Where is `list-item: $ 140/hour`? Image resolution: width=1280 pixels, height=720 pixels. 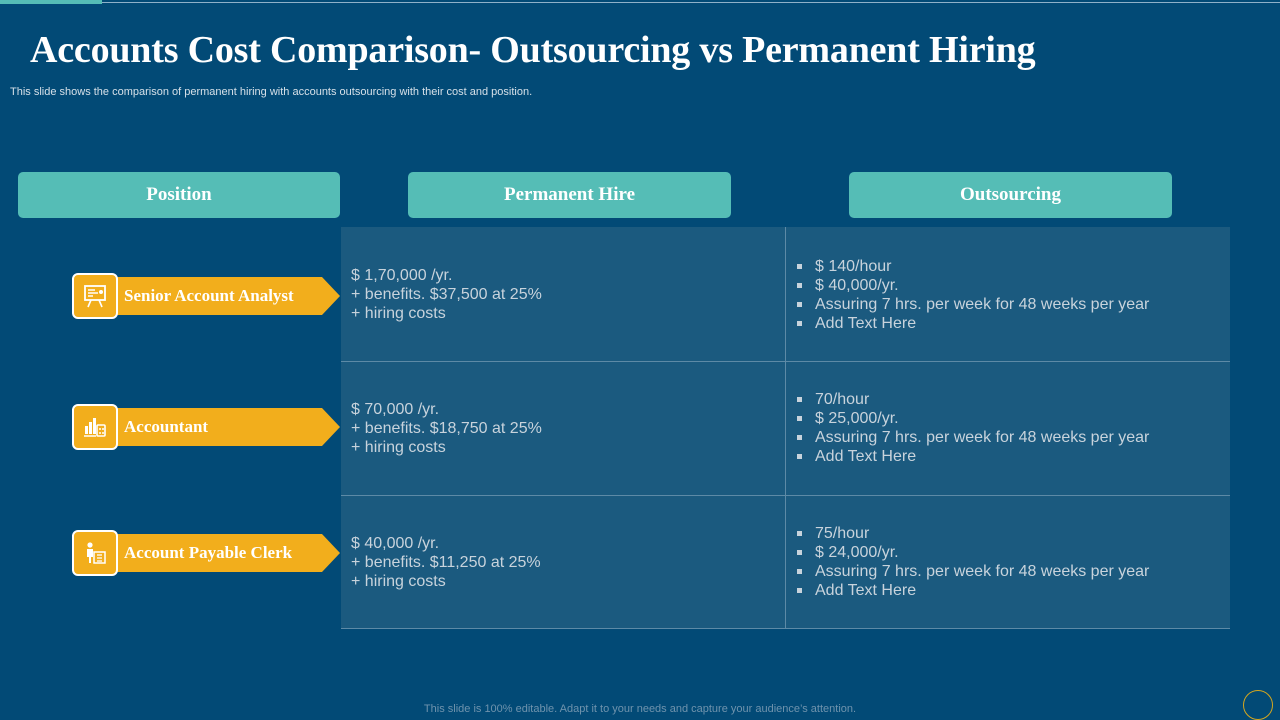
list-item: $ 140/hour is located at coordinates (1006, 266).